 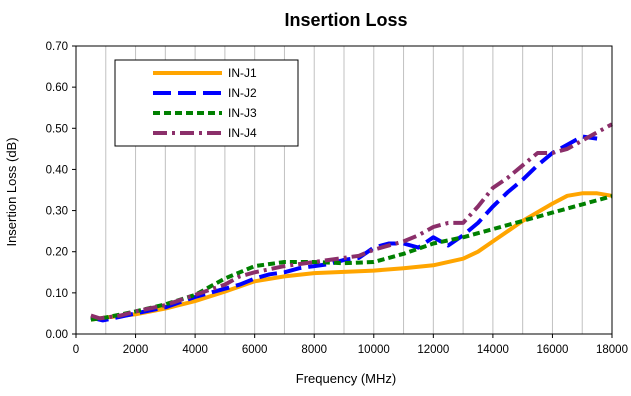 What do you see at coordinates (57, 170) in the screenshot?
I see `y-tick-label: 0.40` at bounding box center [57, 170].